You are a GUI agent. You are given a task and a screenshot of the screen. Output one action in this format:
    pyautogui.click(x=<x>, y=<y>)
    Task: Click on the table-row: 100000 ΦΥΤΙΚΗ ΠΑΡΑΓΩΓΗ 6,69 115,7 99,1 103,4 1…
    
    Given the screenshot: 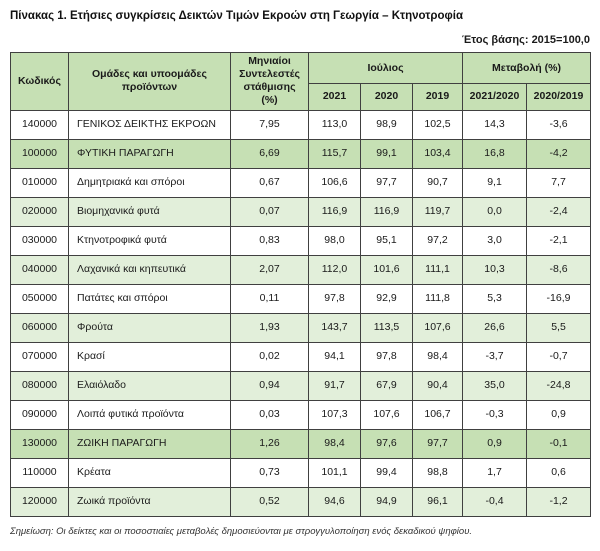 What is the action you would take?
    pyautogui.click(x=300, y=153)
    